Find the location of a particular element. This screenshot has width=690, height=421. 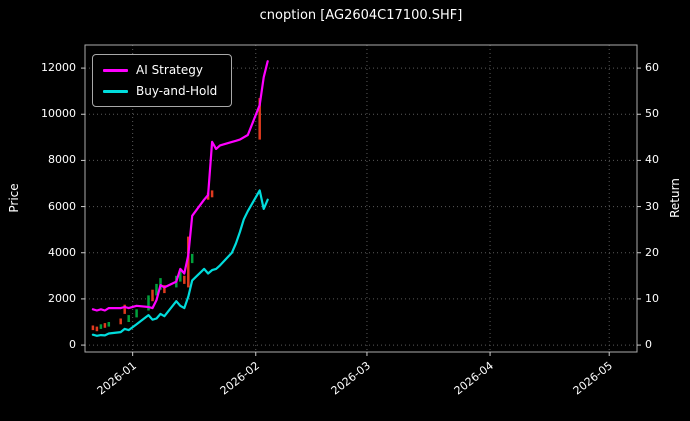

ohlc-candles is located at coordinates (176, 215).